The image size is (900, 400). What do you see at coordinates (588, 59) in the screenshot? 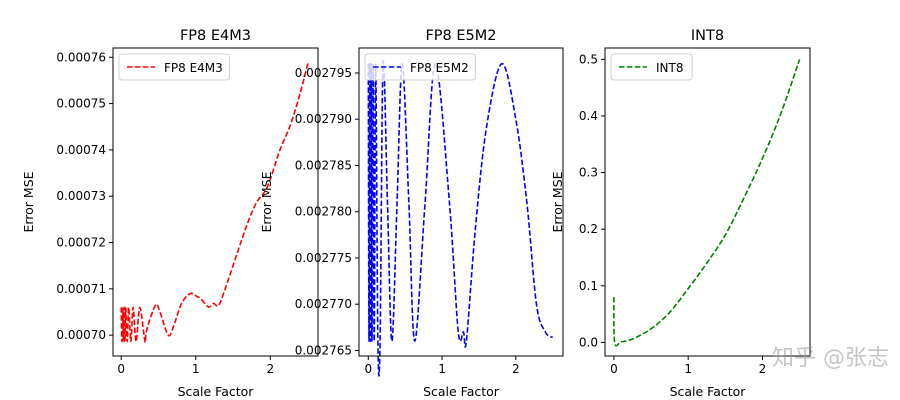
I see `y-tick-label: 0.5` at bounding box center [588, 59].